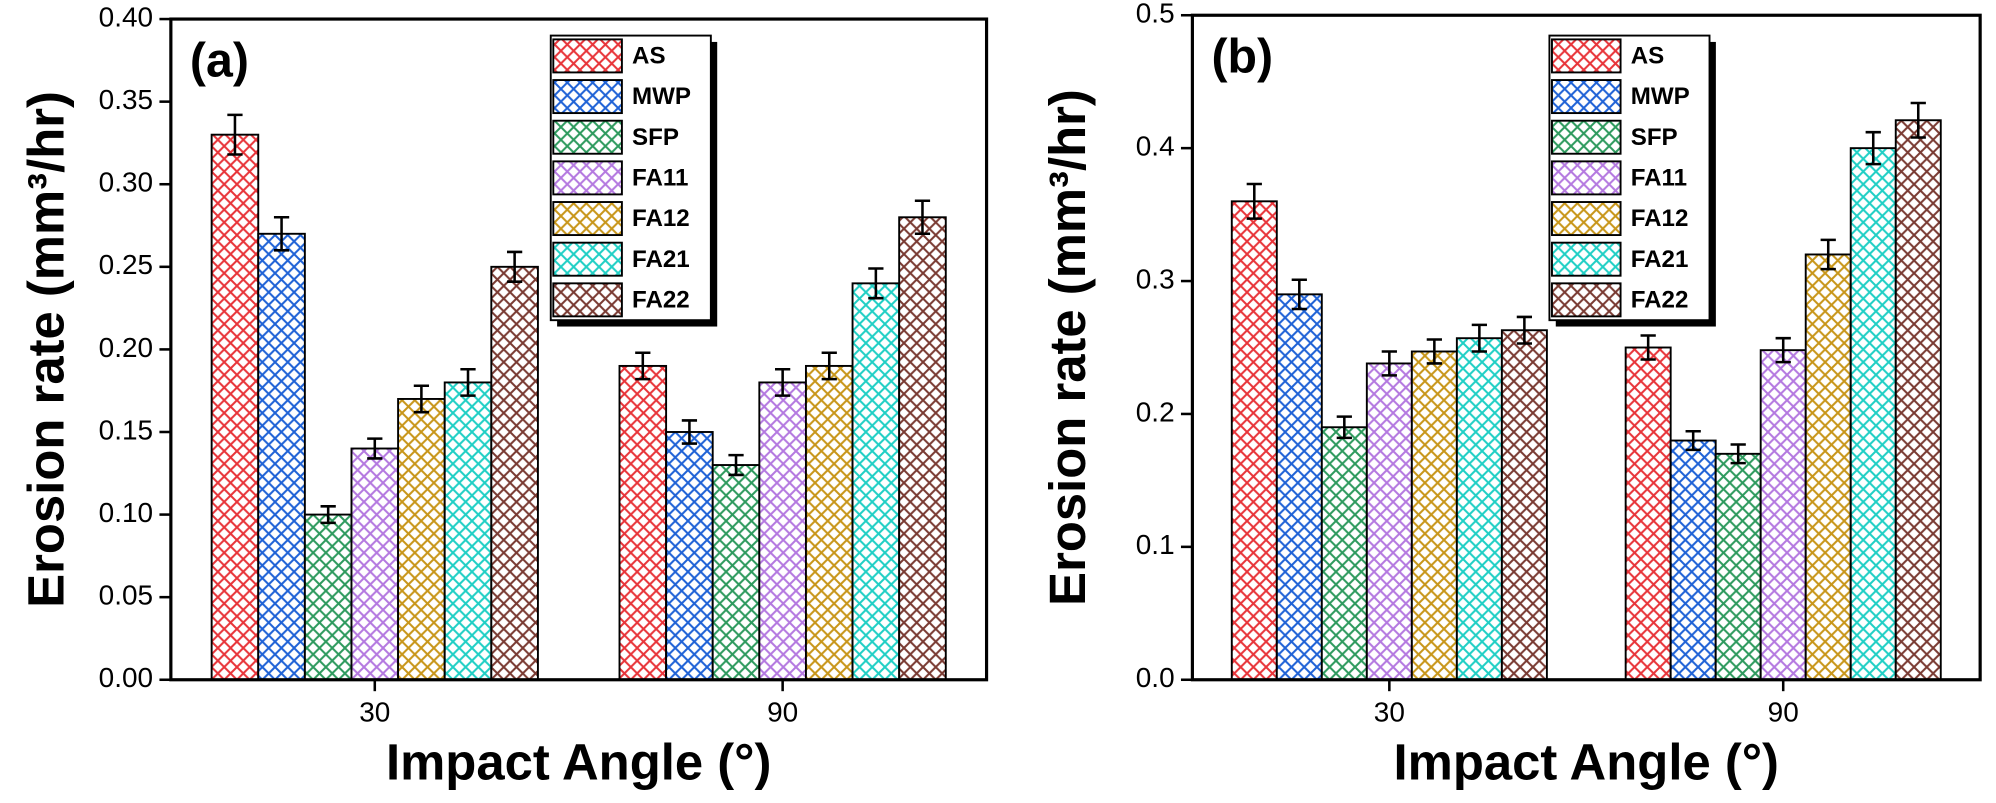 Image resolution: width=1996 pixels, height=803 pixels. Describe the element at coordinates (1242, 56) in the screenshot. I see `panel-label: (b)` at that location.